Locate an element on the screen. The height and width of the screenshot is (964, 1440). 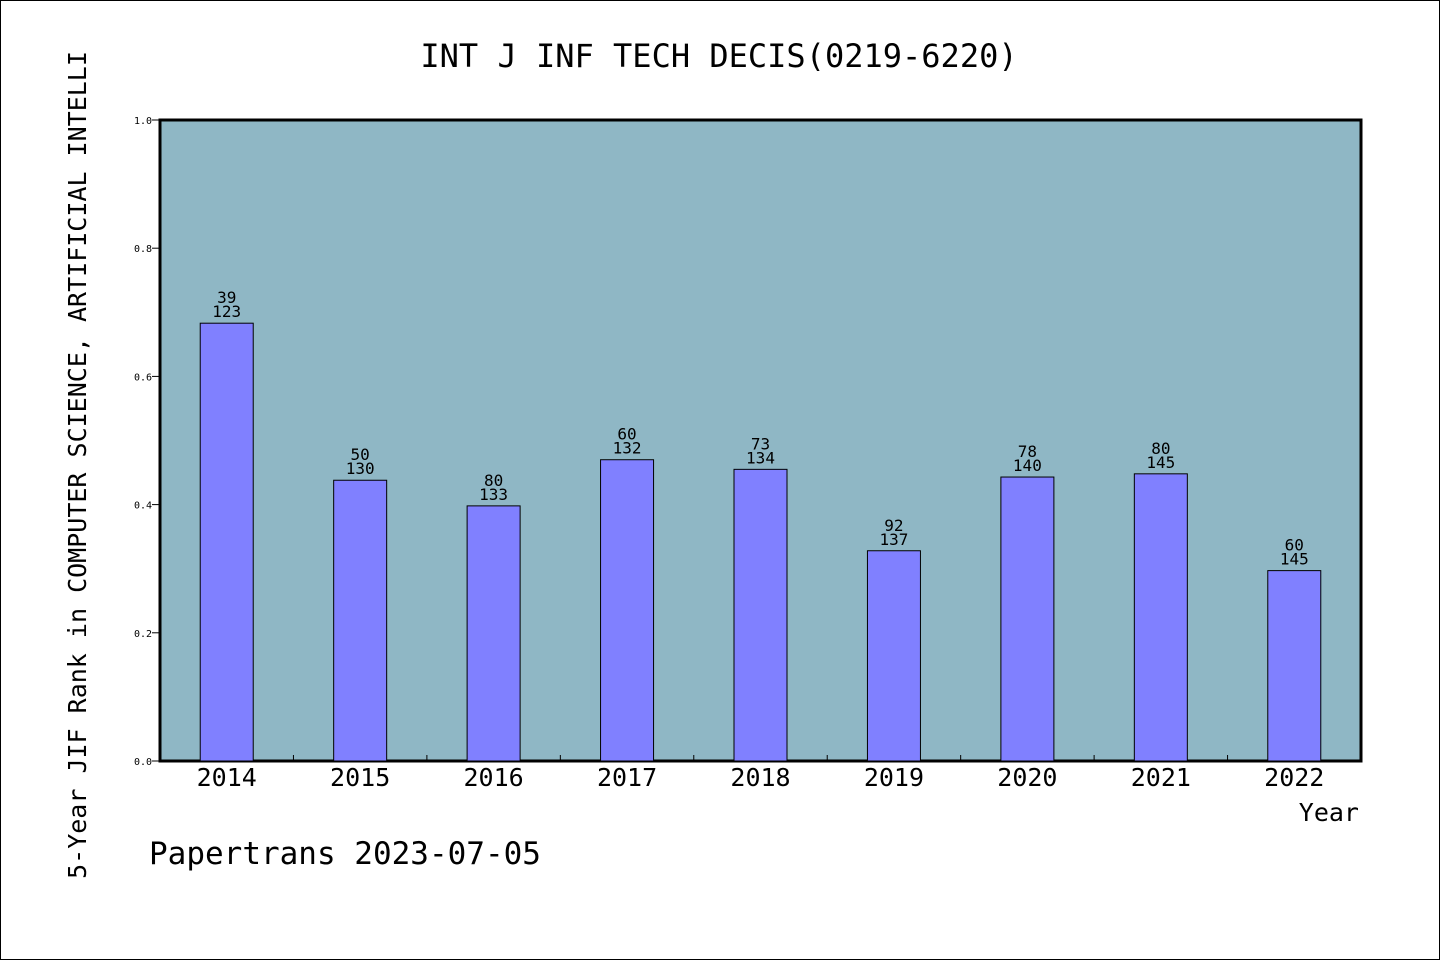
y-tick-label: 0.0 is located at coordinates (143, 762).